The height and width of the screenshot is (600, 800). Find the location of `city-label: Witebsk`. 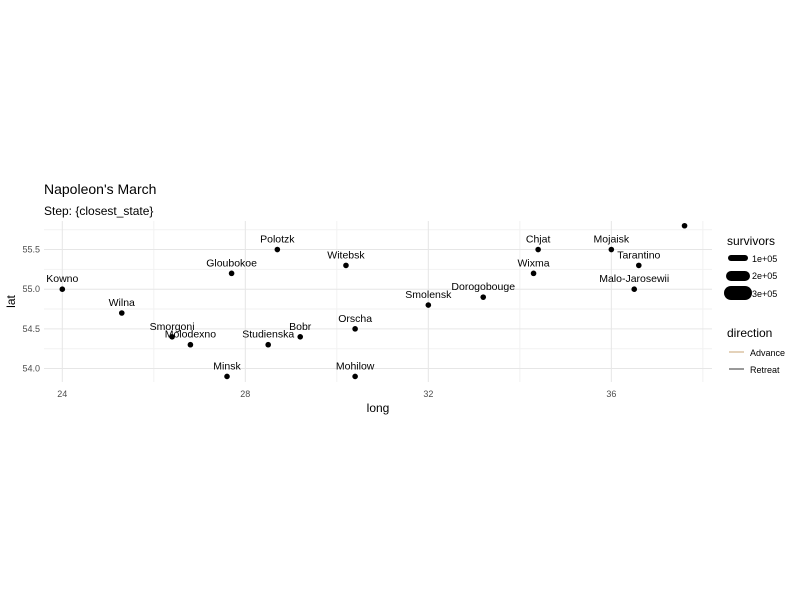

city-label: Witebsk is located at coordinates (346, 255).